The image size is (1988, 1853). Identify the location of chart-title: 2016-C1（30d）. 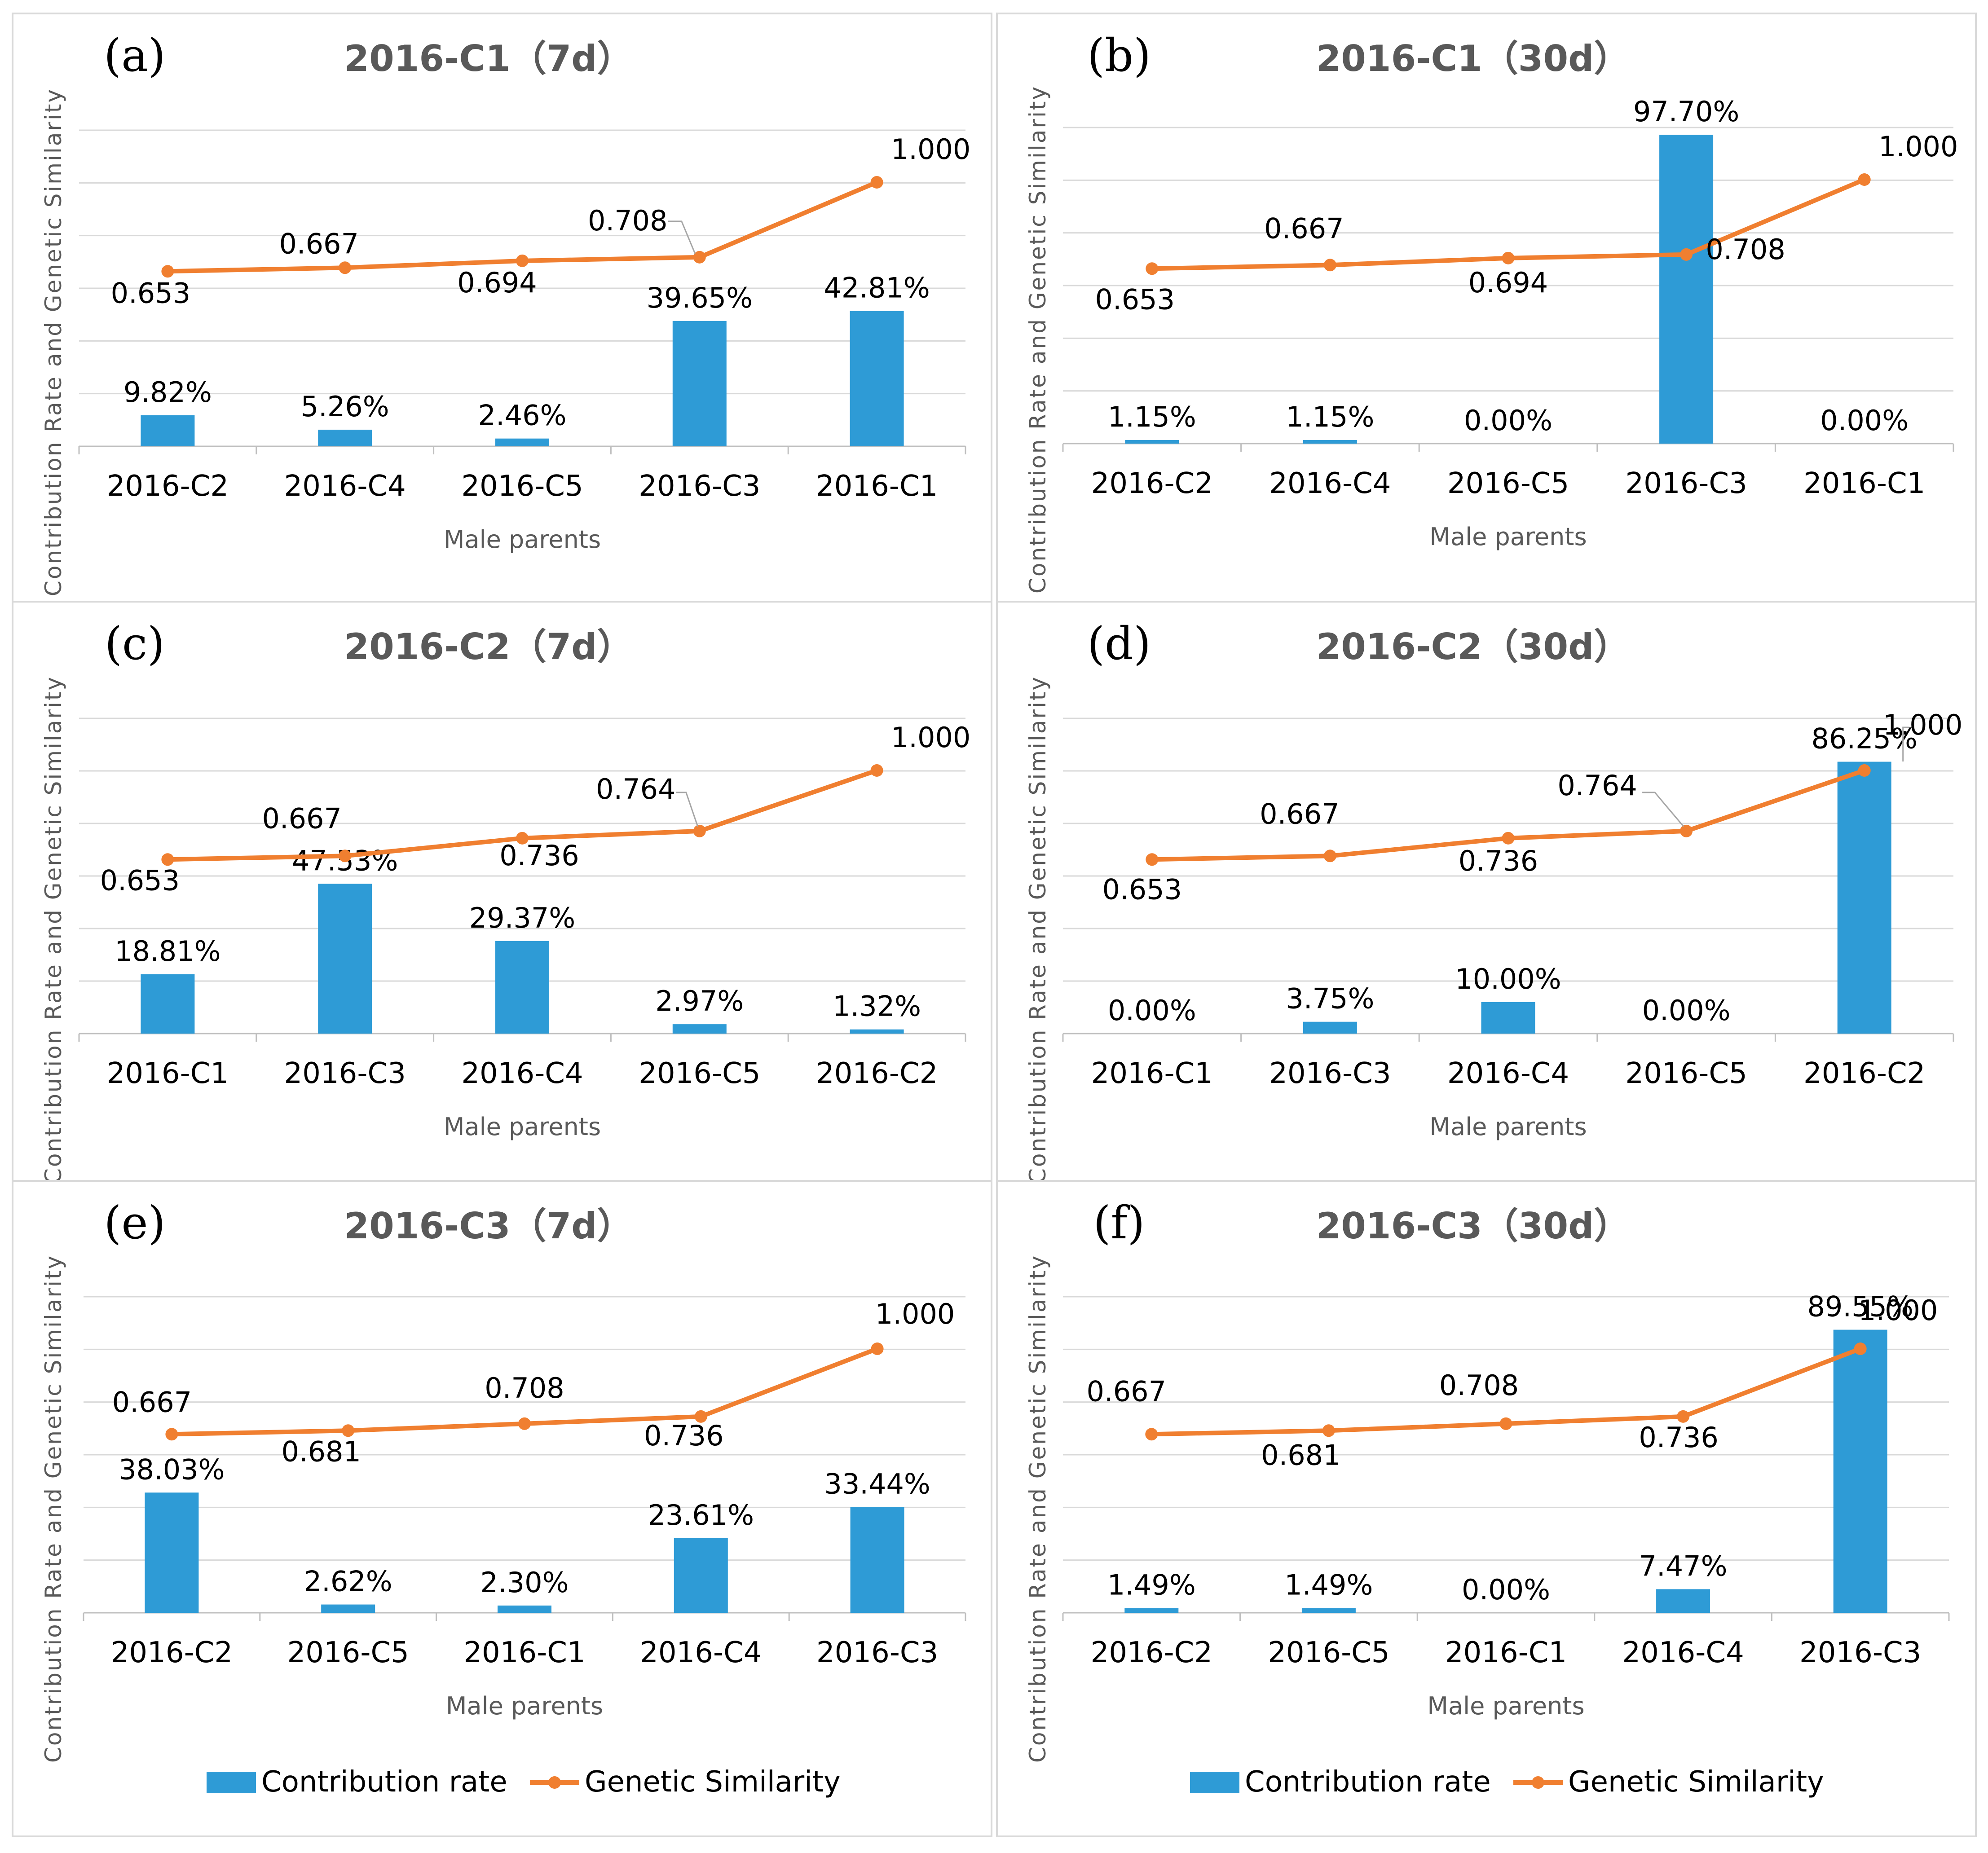
(1473, 58).